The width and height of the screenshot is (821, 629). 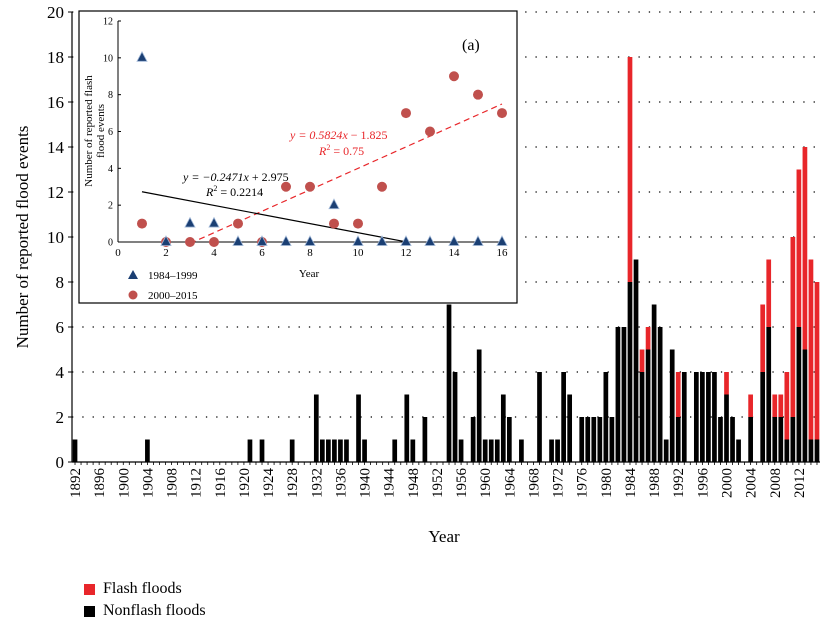 What do you see at coordinates (666, 450) in the screenshot?
I see `bar-nonflash-1990` at bounding box center [666, 450].